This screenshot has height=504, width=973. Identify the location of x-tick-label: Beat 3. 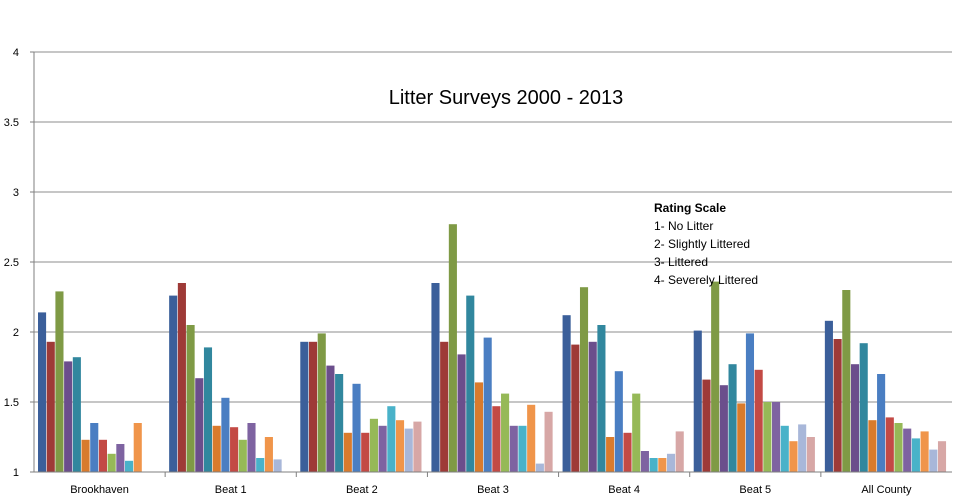
(493, 490).